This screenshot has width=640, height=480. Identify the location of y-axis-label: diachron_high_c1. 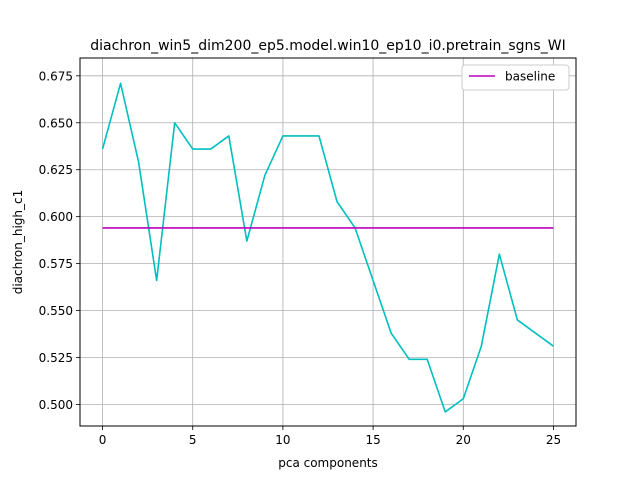
(18, 242).